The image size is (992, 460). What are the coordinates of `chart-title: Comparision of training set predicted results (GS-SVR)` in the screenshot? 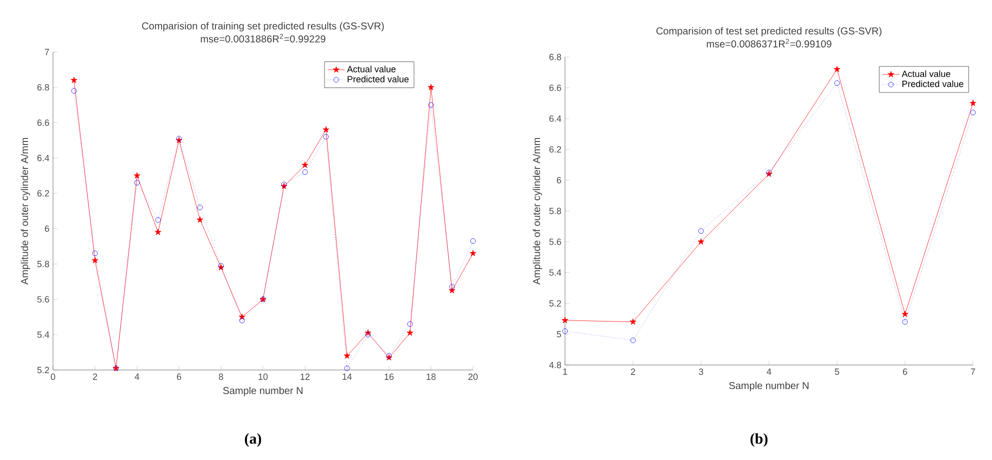 It's located at (263, 27).